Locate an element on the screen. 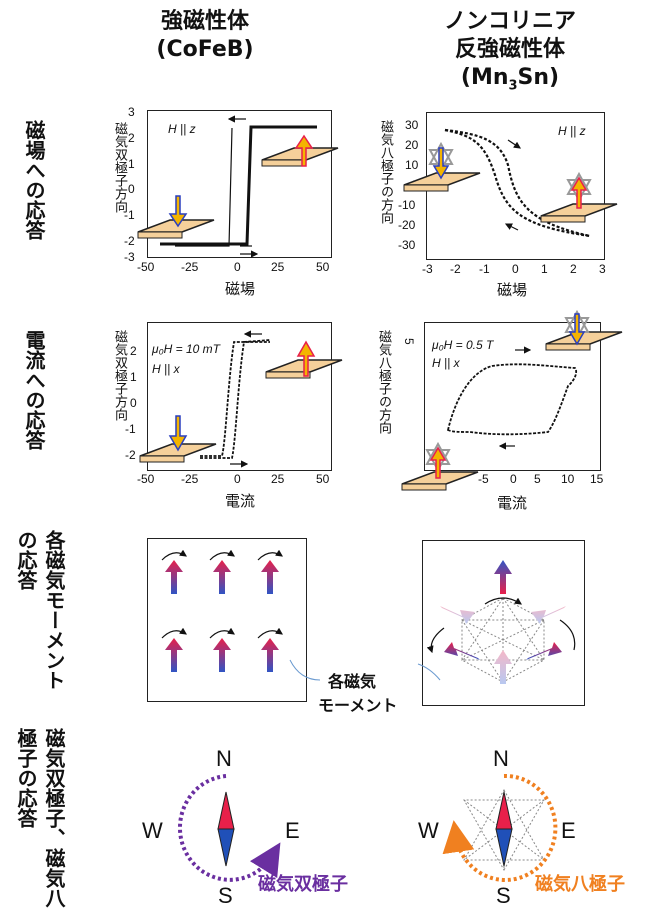  column-header-ferromagnet: 強磁性体 (CoFeB) is located at coordinates (205, 36).